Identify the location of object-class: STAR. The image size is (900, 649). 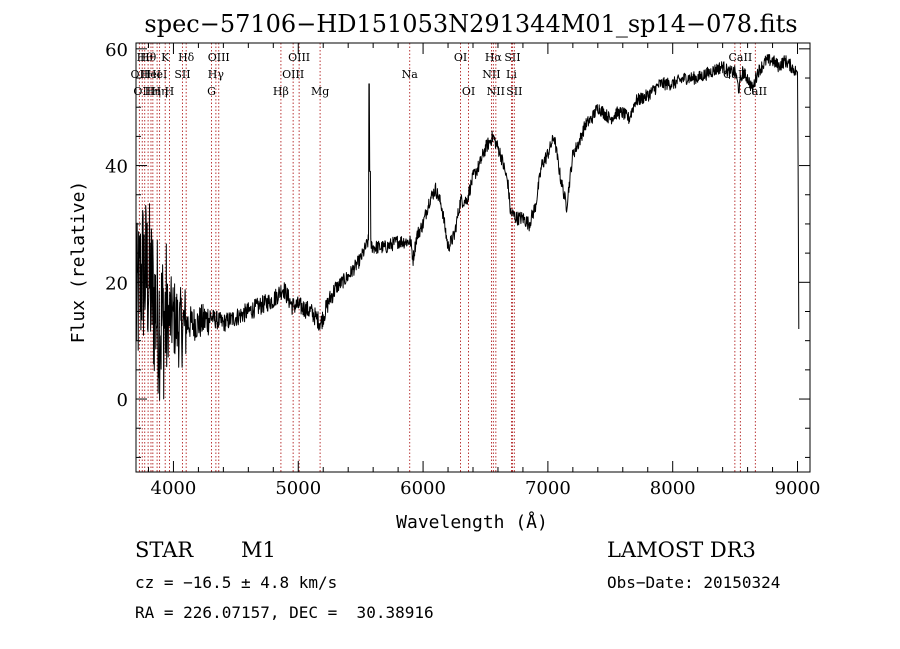
(164, 550).